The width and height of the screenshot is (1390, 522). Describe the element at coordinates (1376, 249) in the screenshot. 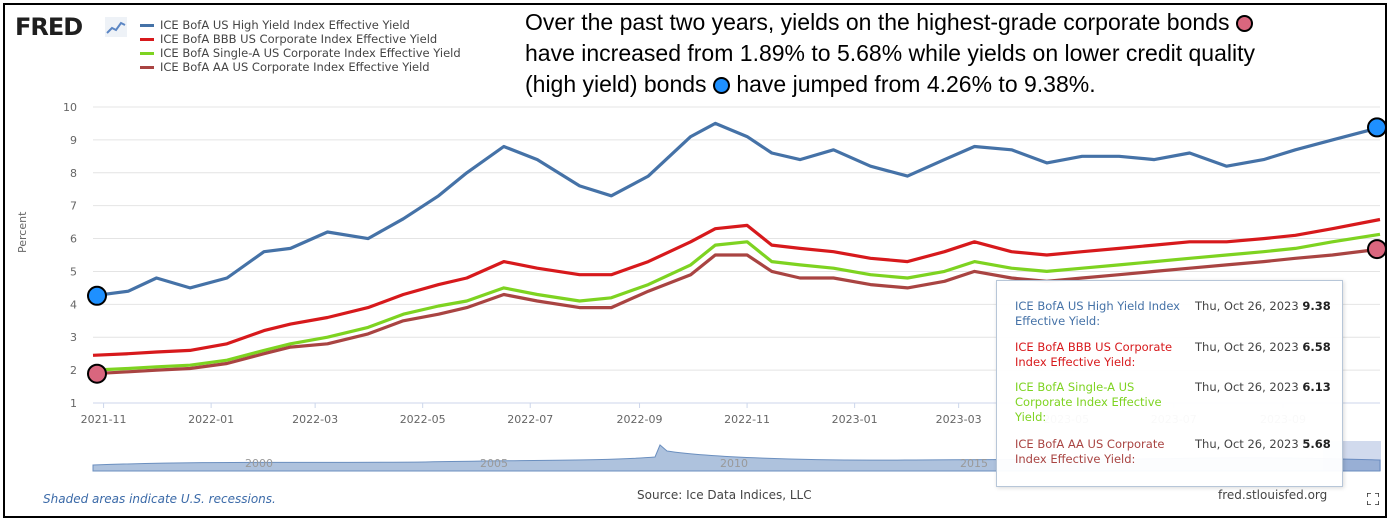

I see `end-marker-aa` at that location.